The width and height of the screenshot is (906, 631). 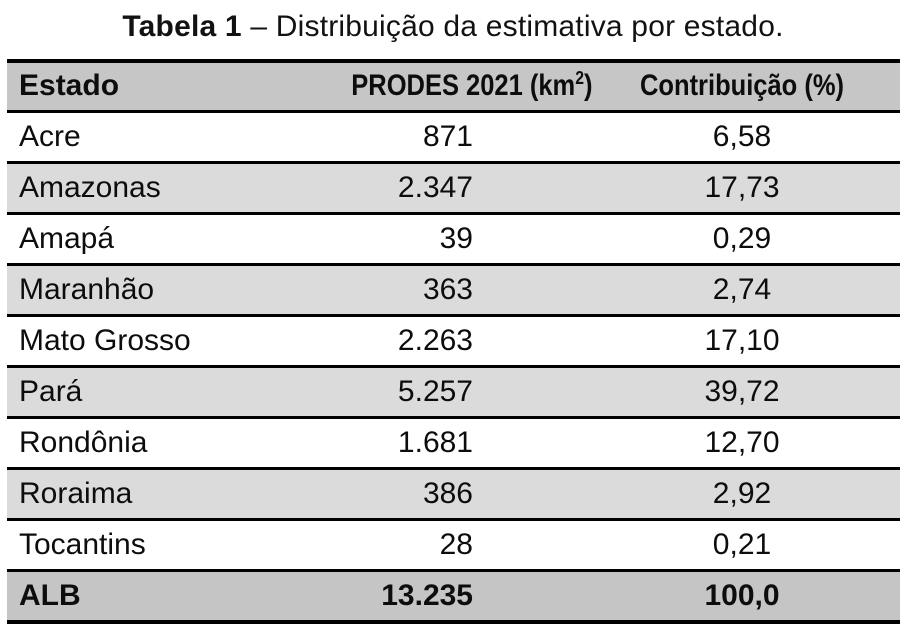 What do you see at coordinates (742, 186) in the screenshot?
I see `cell-contrib: 17,73` at bounding box center [742, 186].